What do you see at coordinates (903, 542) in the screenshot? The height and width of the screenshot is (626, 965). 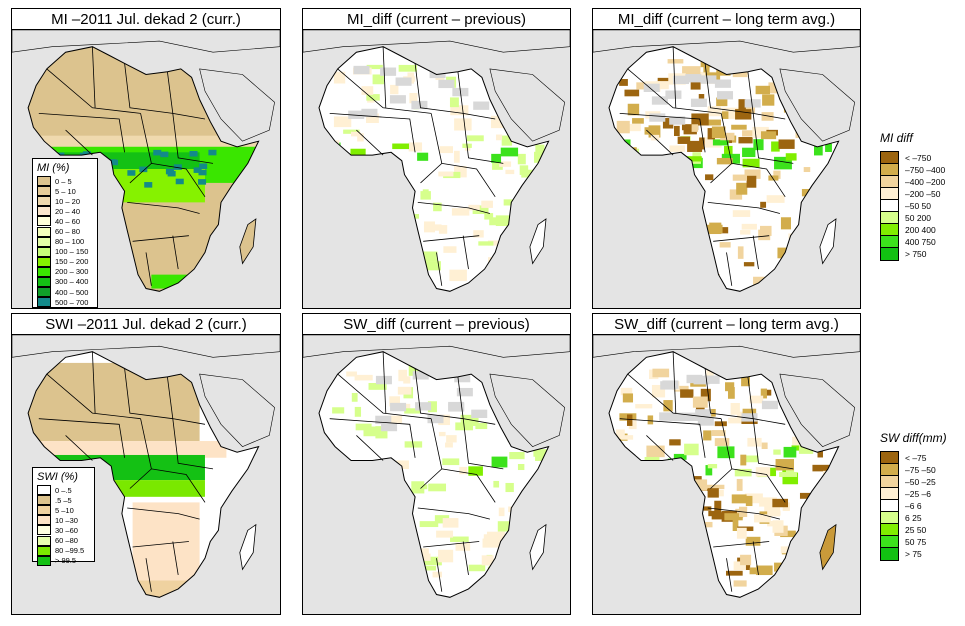 I see `legend-entry: 50 75` at bounding box center [903, 542].